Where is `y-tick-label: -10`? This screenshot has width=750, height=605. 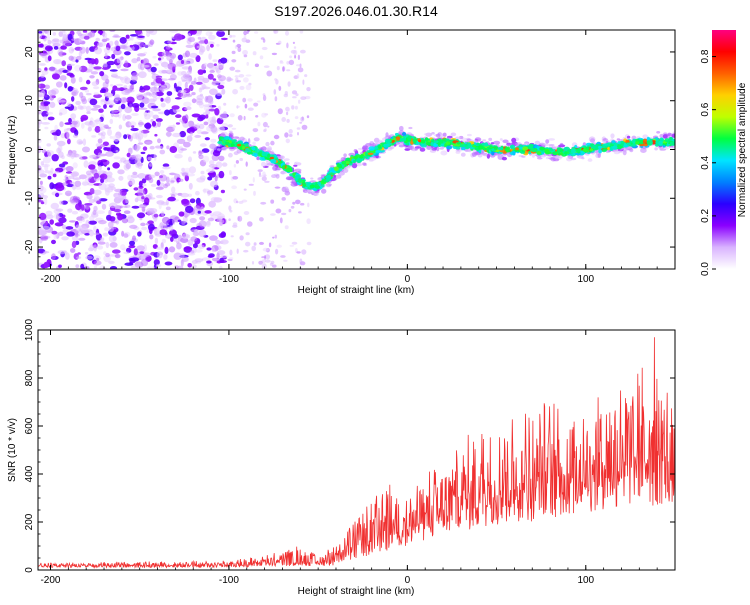
y-tick-label: -10 is located at coordinates (29, 198).